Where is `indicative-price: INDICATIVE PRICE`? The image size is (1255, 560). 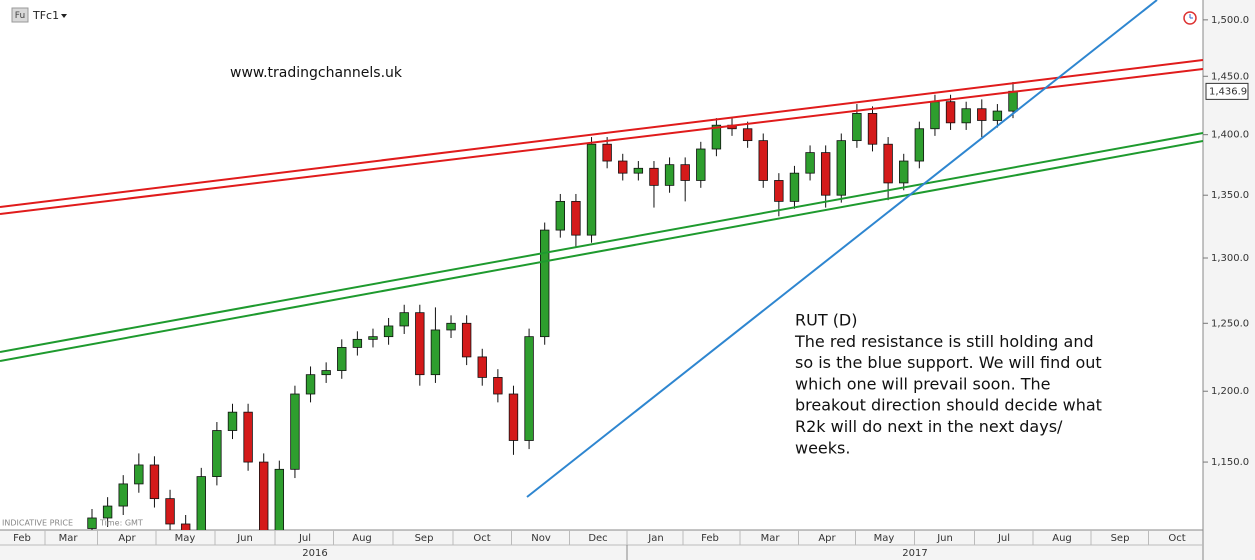
indicative-price: INDICATIVE PRICE is located at coordinates (37, 523).